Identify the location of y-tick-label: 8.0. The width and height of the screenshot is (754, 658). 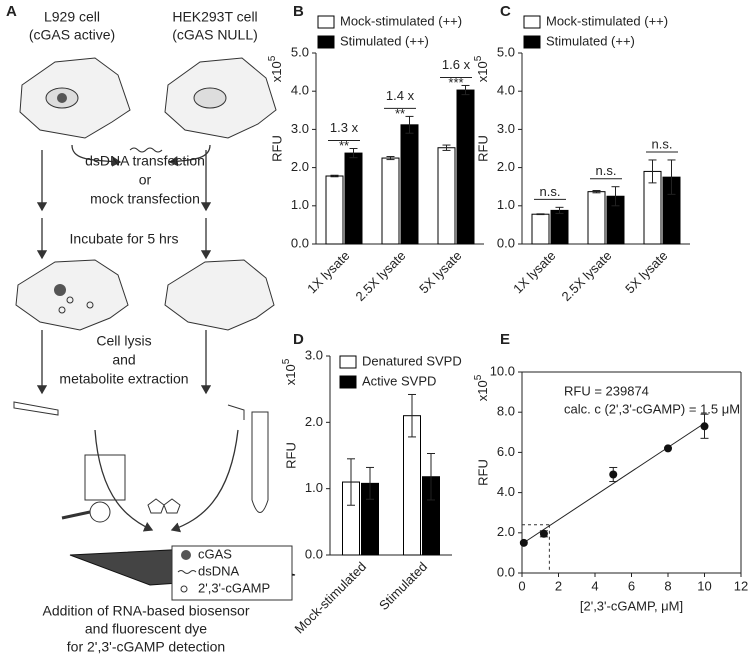
(506, 411).